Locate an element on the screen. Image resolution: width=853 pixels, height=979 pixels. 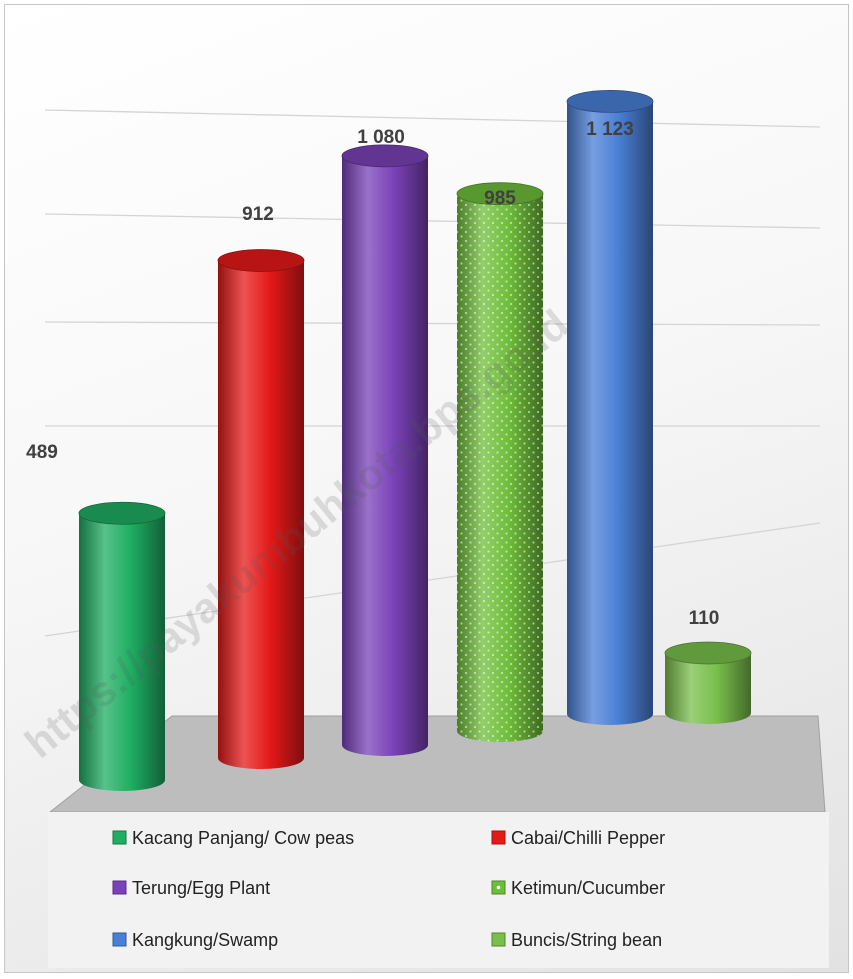
legend-item: Terung/Egg Plant is located at coordinates (191, 888).